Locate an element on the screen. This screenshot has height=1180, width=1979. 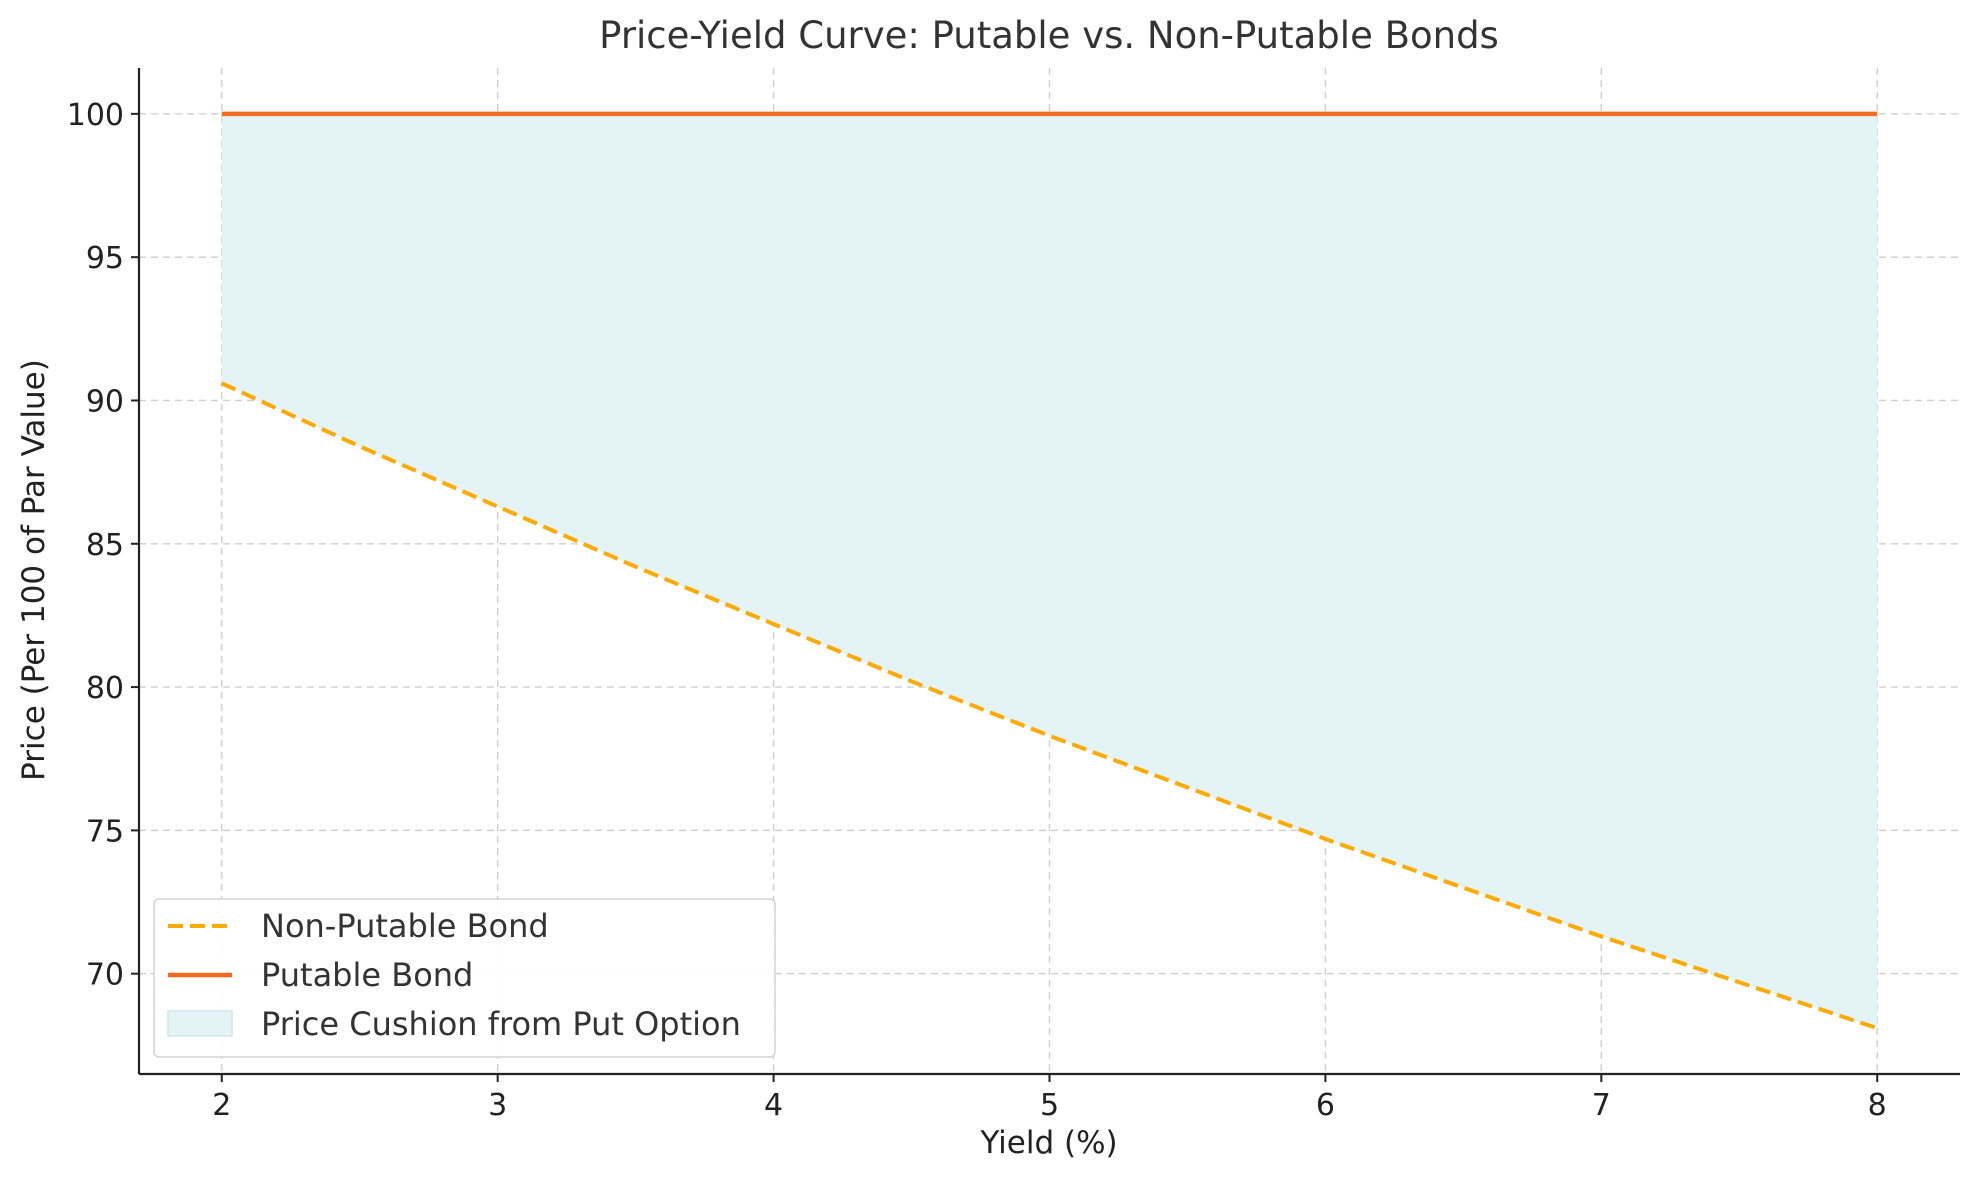
x-axis-label: Yield (%) is located at coordinates (1048, 1143).